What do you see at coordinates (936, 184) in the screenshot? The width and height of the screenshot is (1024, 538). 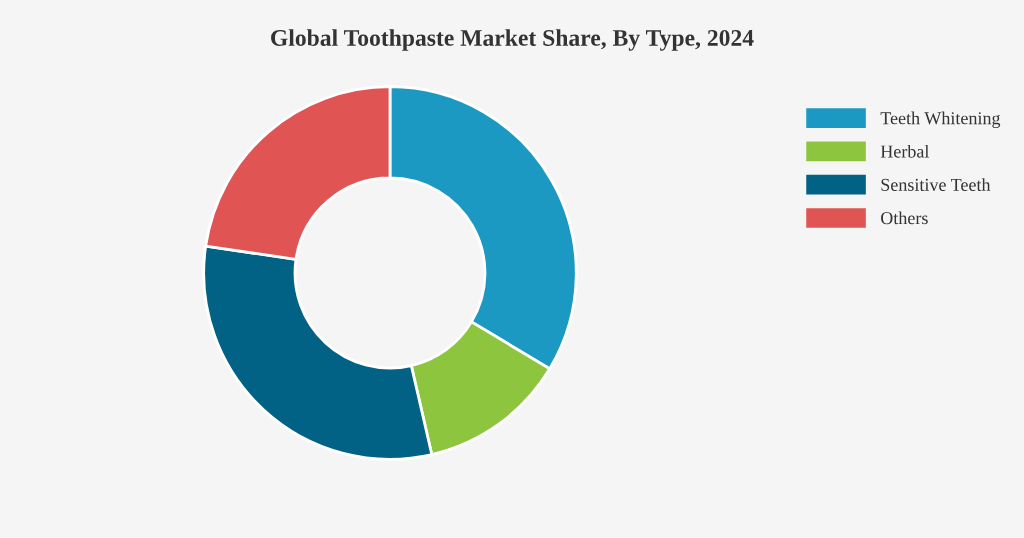 I see `legend-label: Sensitive Teeth` at bounding box center [936, 184].